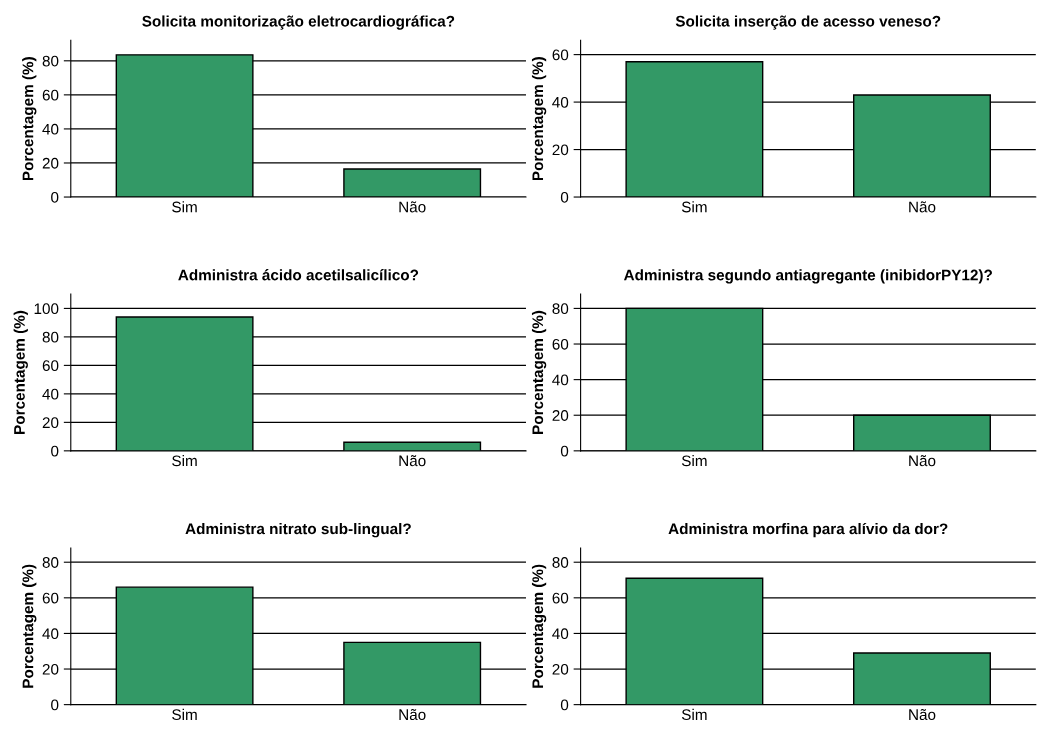 Image resolution: width=1041 pixels, height=734 pixels. I want to click on y-tick-label: 100, so click(46, 309).